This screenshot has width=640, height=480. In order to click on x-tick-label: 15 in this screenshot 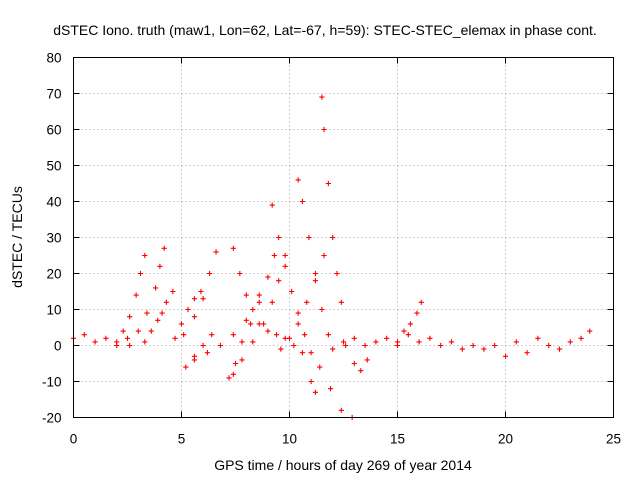, I will do `click(397, 439)`.